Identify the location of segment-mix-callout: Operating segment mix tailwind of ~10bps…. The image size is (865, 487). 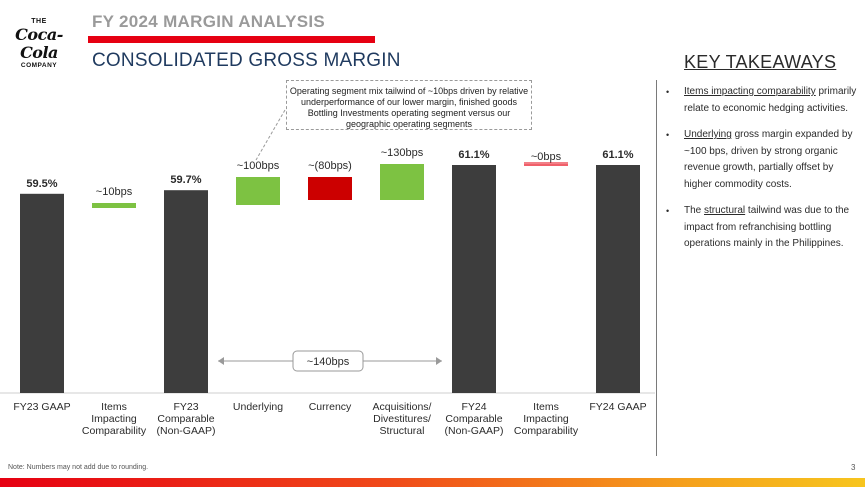
(409, 105).